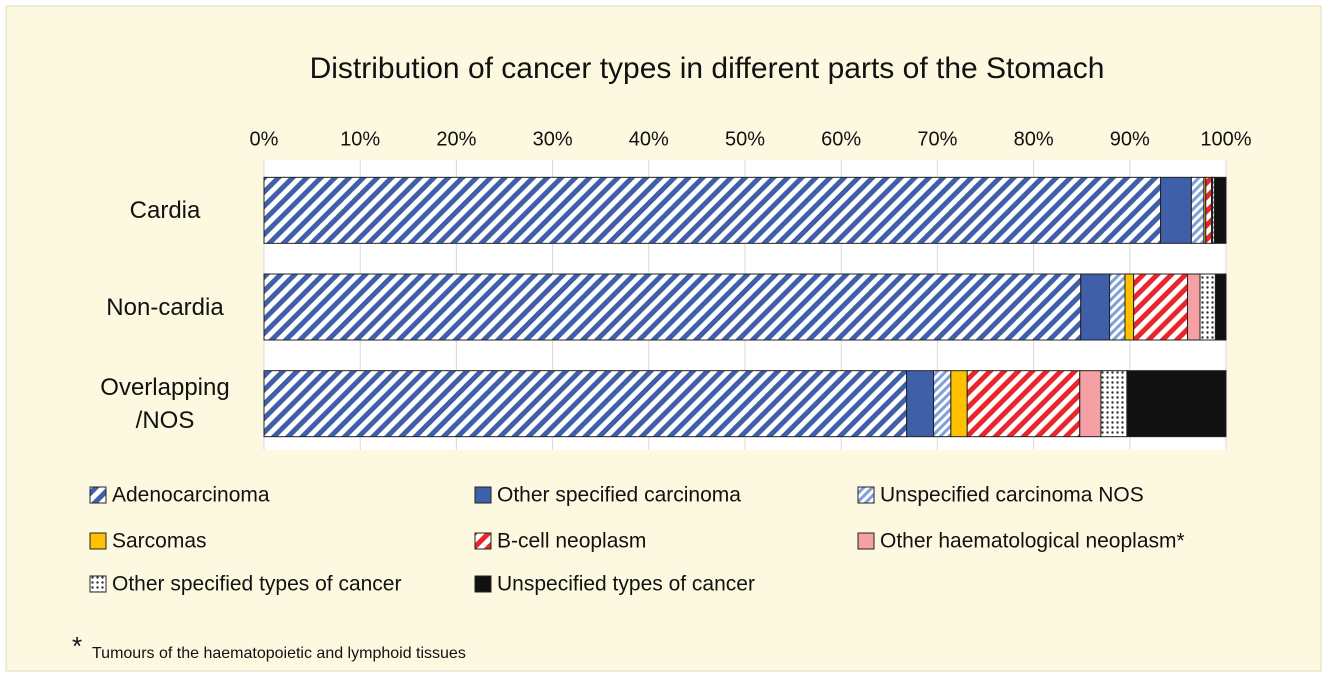 The width and height of the screenshot is (1327, 677). What do you see at coordinates (1034, 139) in the screenshot?
I see `x-tick-label: 80%` at bounding box center [1034, 139].